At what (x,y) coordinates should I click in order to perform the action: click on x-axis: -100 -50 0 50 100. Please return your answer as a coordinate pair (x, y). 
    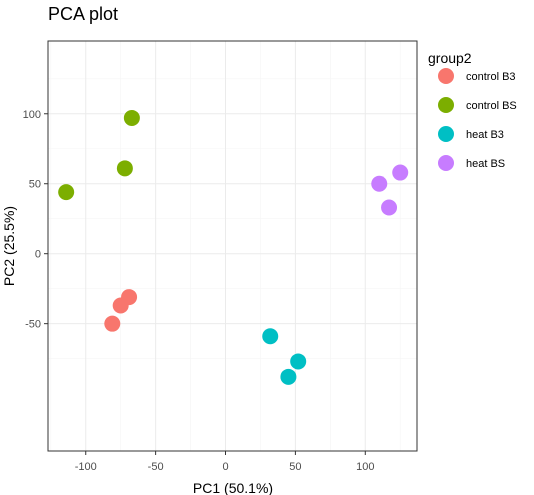
    Looking at the image, I should click on (224, 462).